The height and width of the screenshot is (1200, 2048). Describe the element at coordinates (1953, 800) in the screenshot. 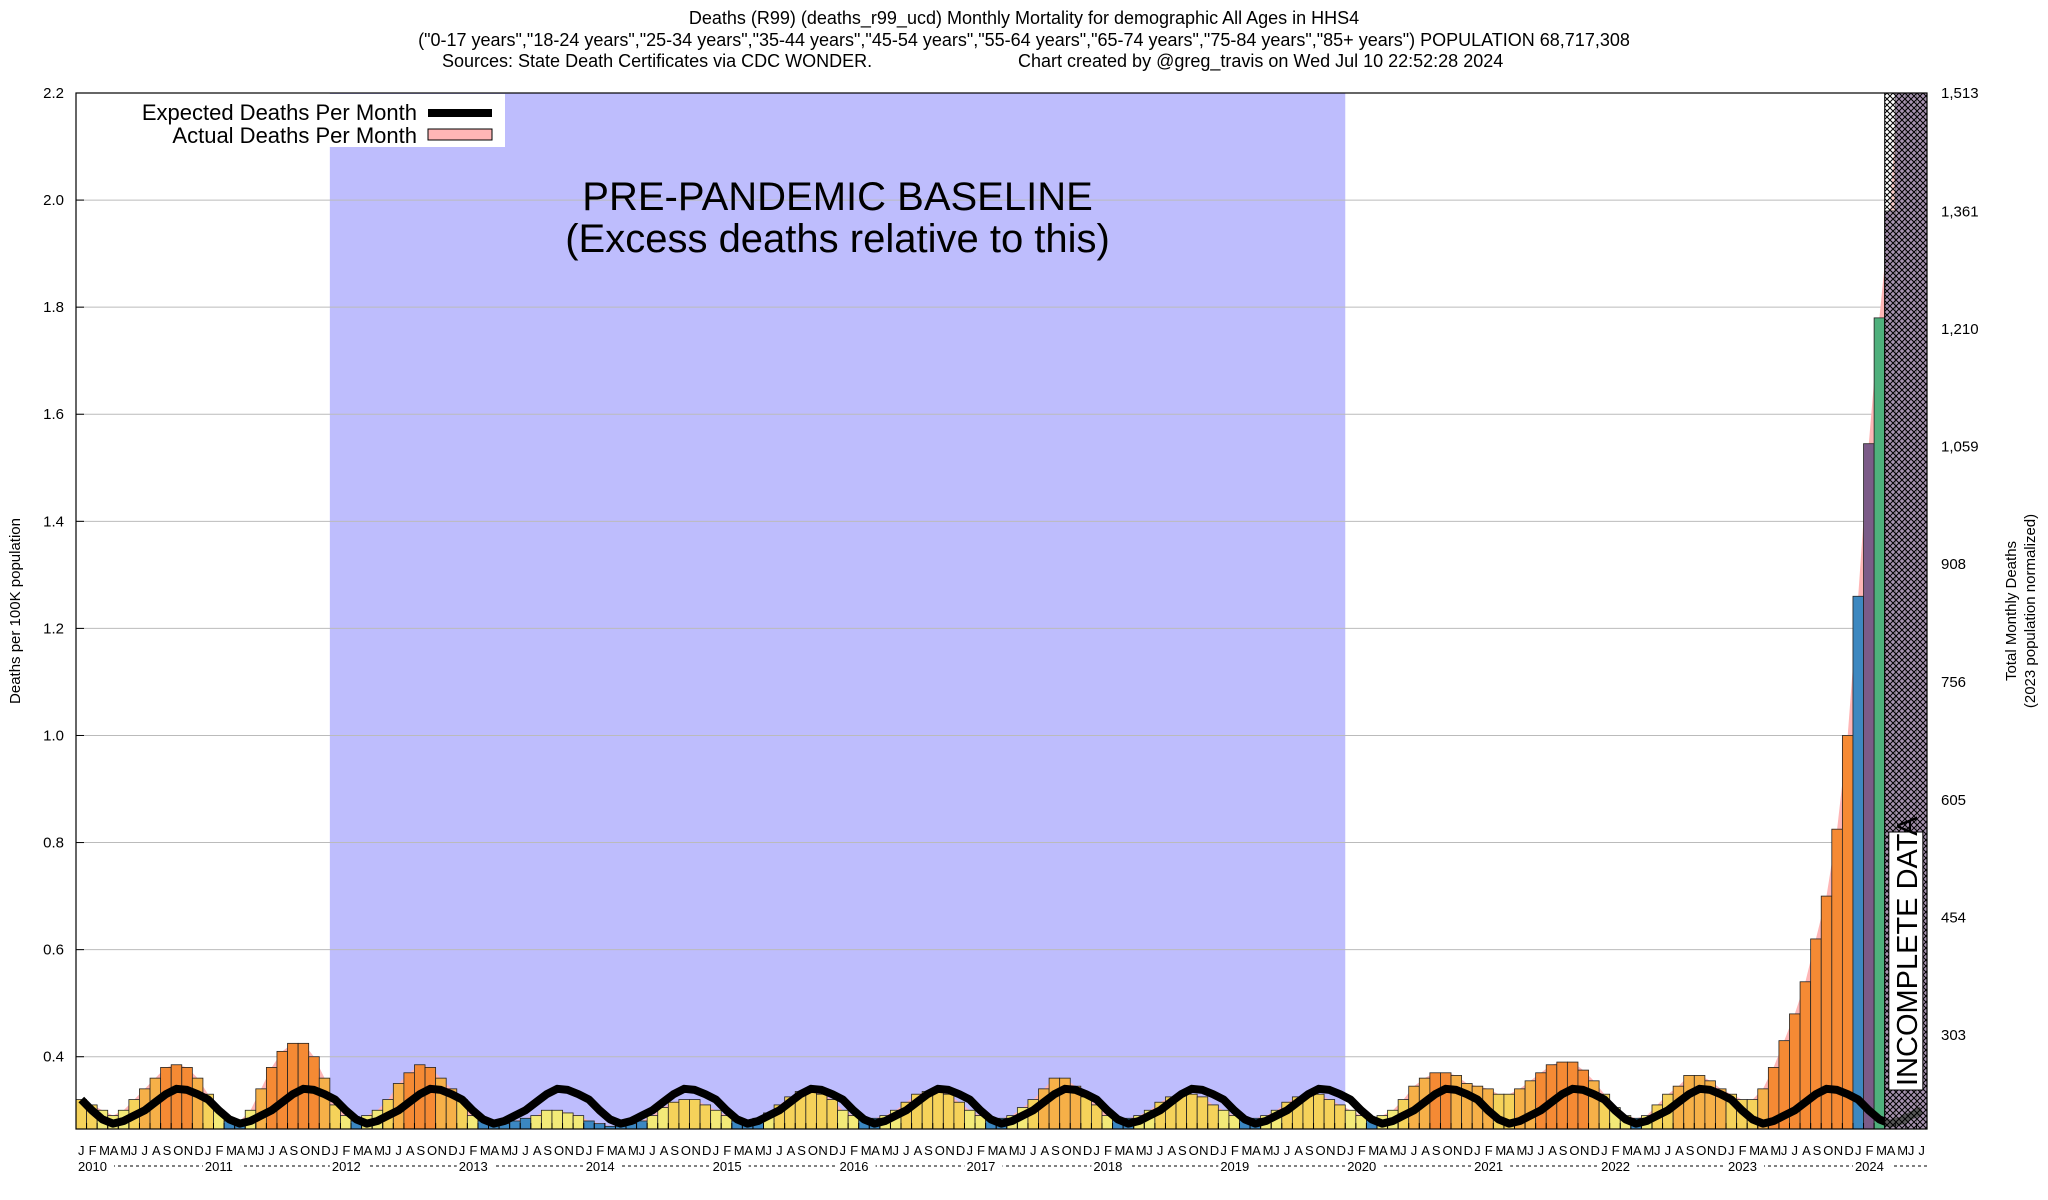

I see `y2-tick-label: 605` at that location.